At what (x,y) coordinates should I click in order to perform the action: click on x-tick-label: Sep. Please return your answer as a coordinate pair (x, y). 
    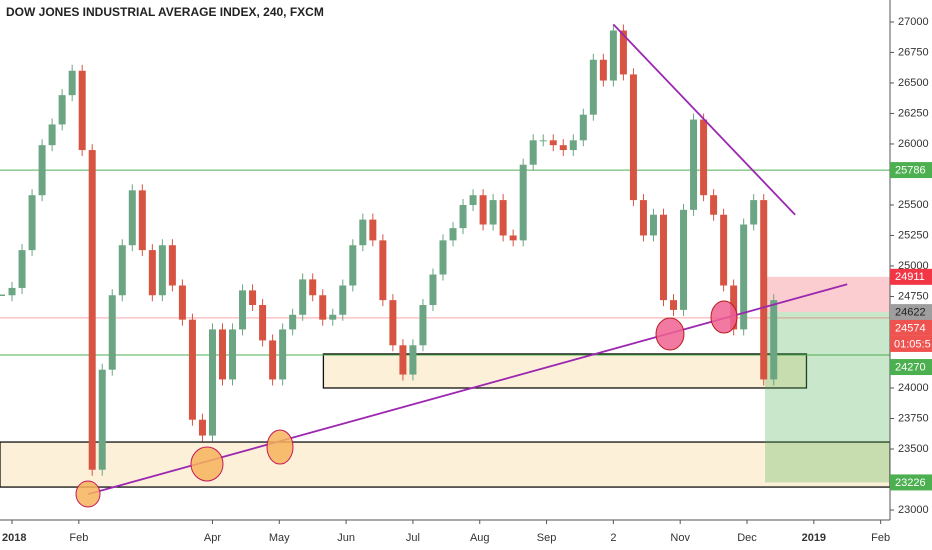
    Looking at the image, I should click on (547, 538).